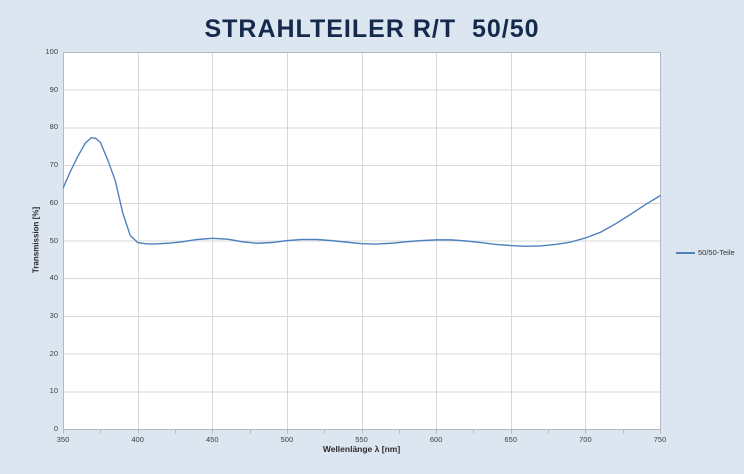  What do you see at coordinates (510, 439) in the screenshot?
I see `x-tick-label: 650` at bounding box center [510, 439].